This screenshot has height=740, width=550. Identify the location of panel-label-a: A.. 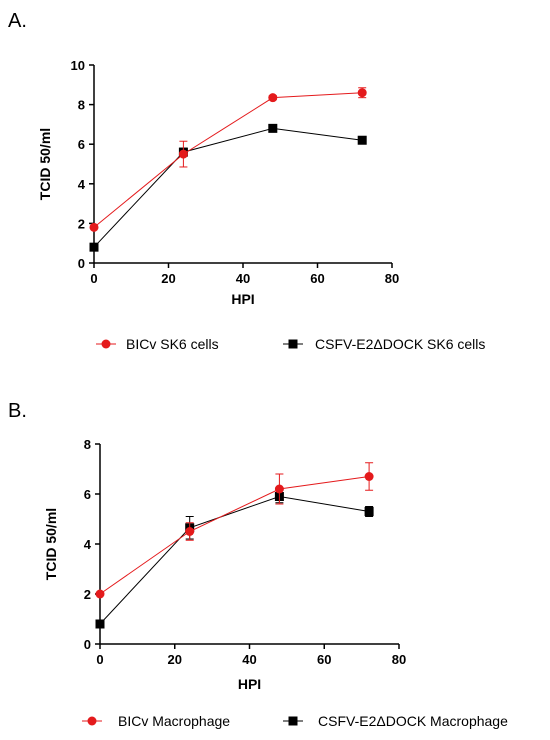
(17, 21).